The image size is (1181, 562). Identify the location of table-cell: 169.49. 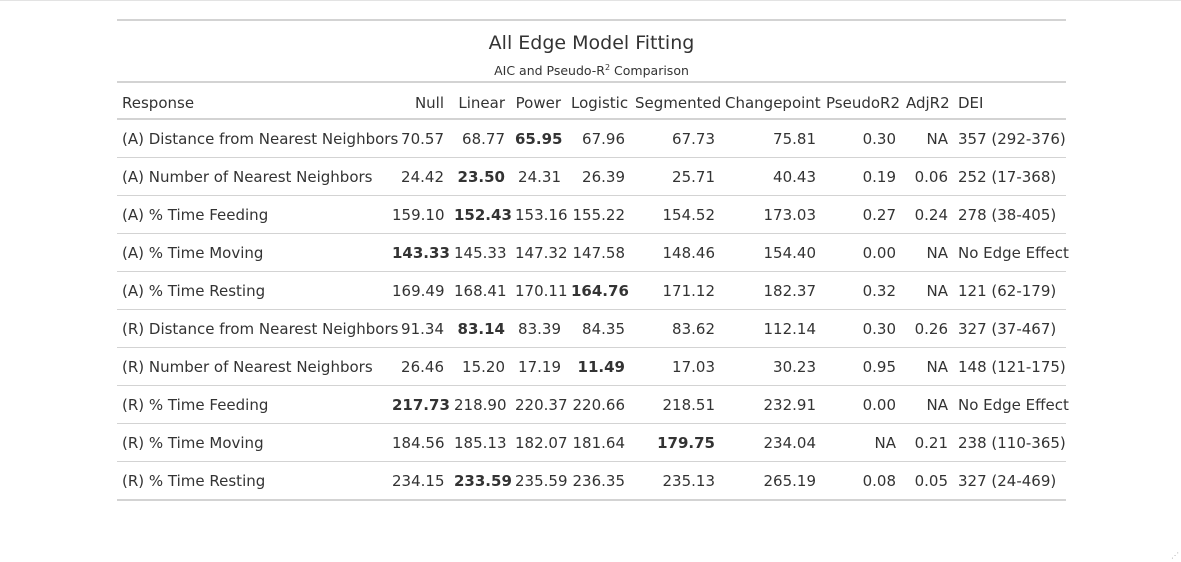
(418, 290).